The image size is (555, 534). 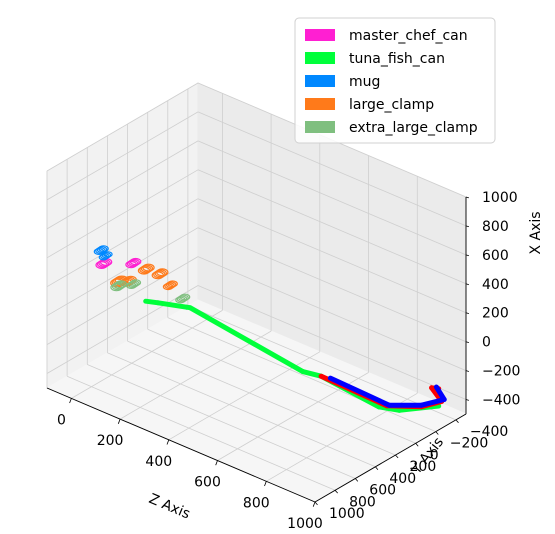 I want to click on legend-label: large_clamp, so click(x=391, y=105).